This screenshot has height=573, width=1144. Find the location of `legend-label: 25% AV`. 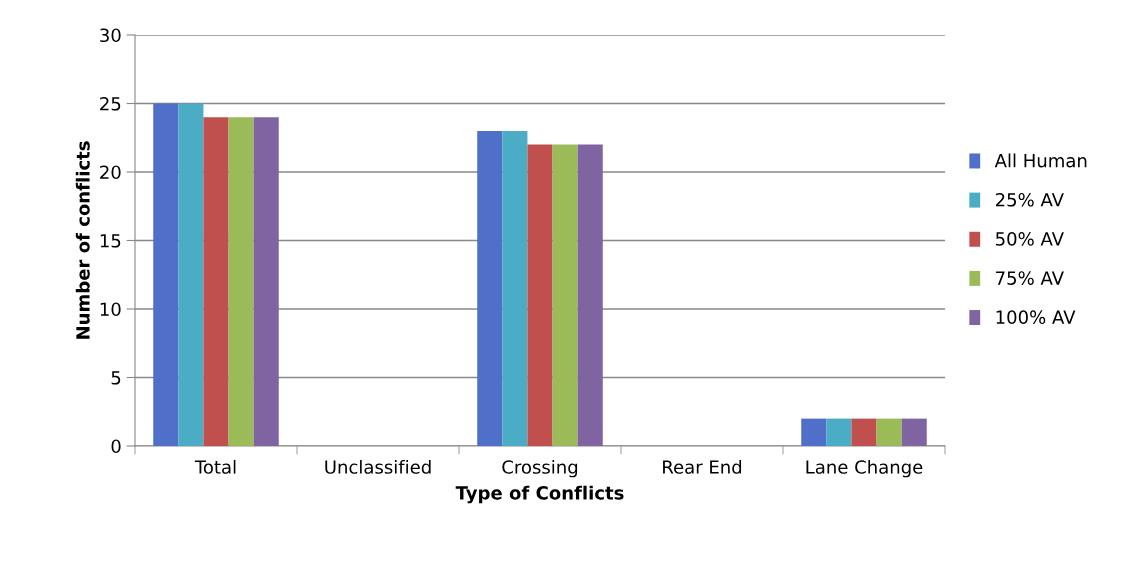

legend-label: 25% AV is located at coordinates (1029, 199).